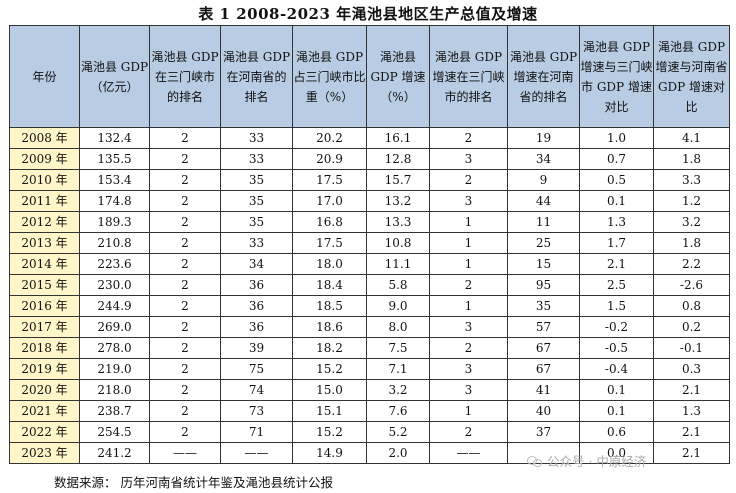 This screenshot has height=493, width=736. What do you see at coordinates (329, 138) in the screenshot?
I see `table-cell: 20.2` at bounding box center [329, 138].